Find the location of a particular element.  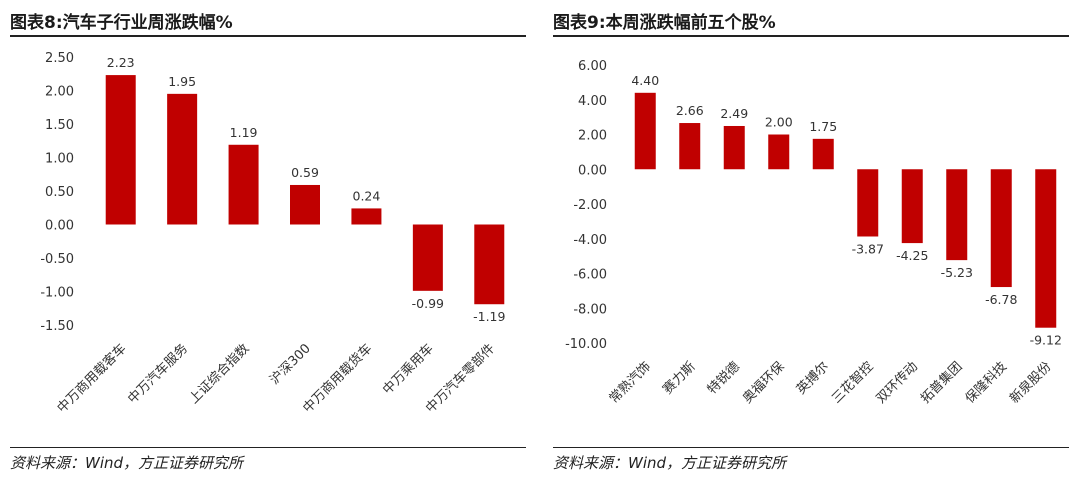

y-tick-label: 0.50 is located at coordinates (59, 192).